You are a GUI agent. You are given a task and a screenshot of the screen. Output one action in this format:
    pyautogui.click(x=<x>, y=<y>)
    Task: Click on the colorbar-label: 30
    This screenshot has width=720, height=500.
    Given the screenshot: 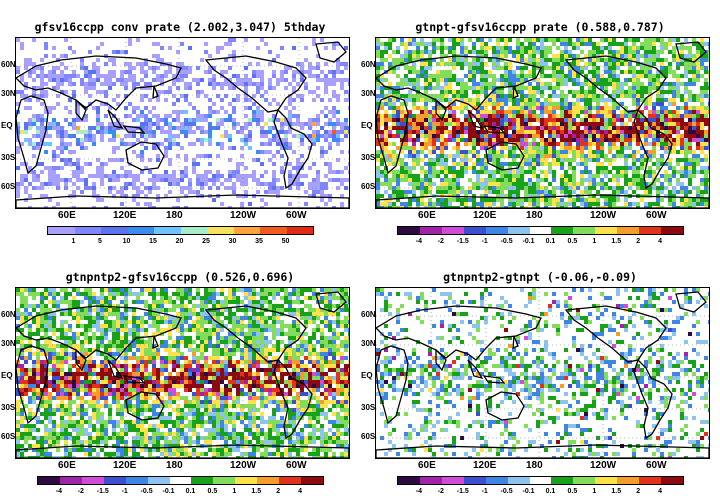 What is the action you would take?
    pyautogui.click(x=232, y=241)
    